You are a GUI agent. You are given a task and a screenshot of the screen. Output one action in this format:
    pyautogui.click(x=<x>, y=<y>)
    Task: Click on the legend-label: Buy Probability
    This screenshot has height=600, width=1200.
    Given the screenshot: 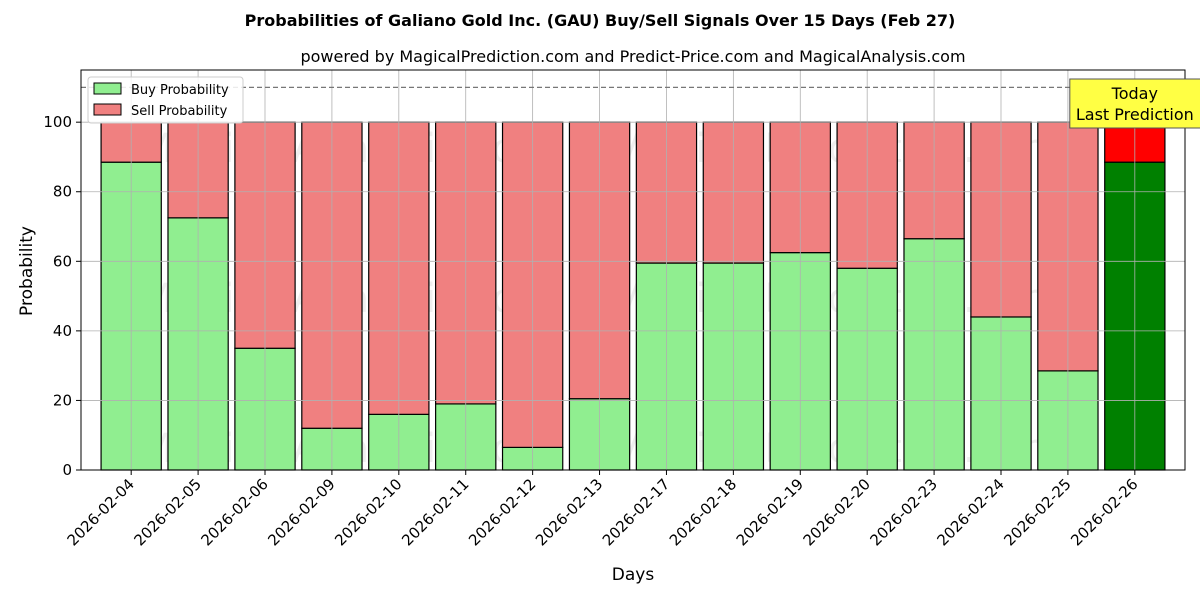 What is the action you would take?
    pyautogui.click(x=180, y=90)
    